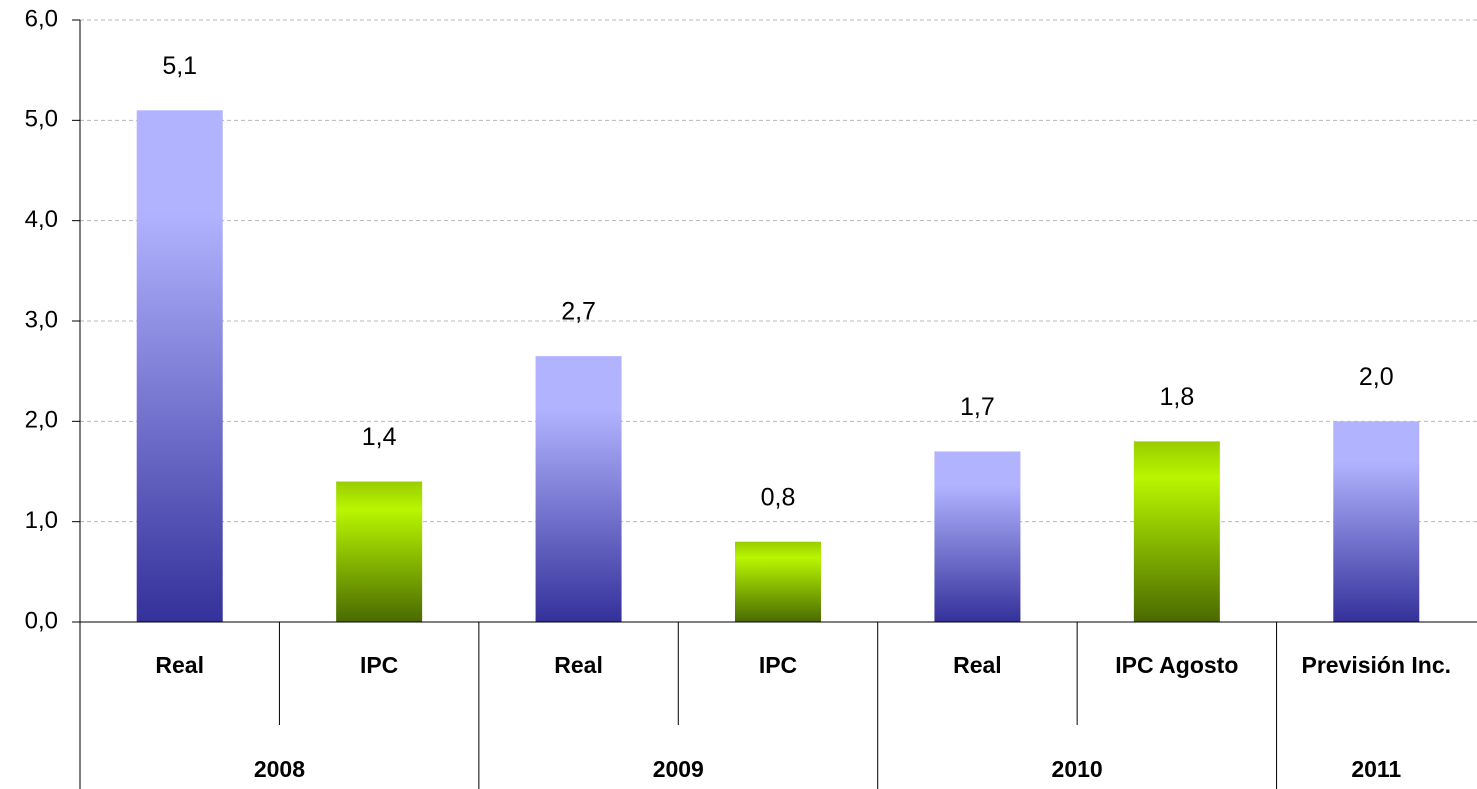 The image size is (1477, 789). I want to click on y-tick-label: 1,0, so click(41, 520).